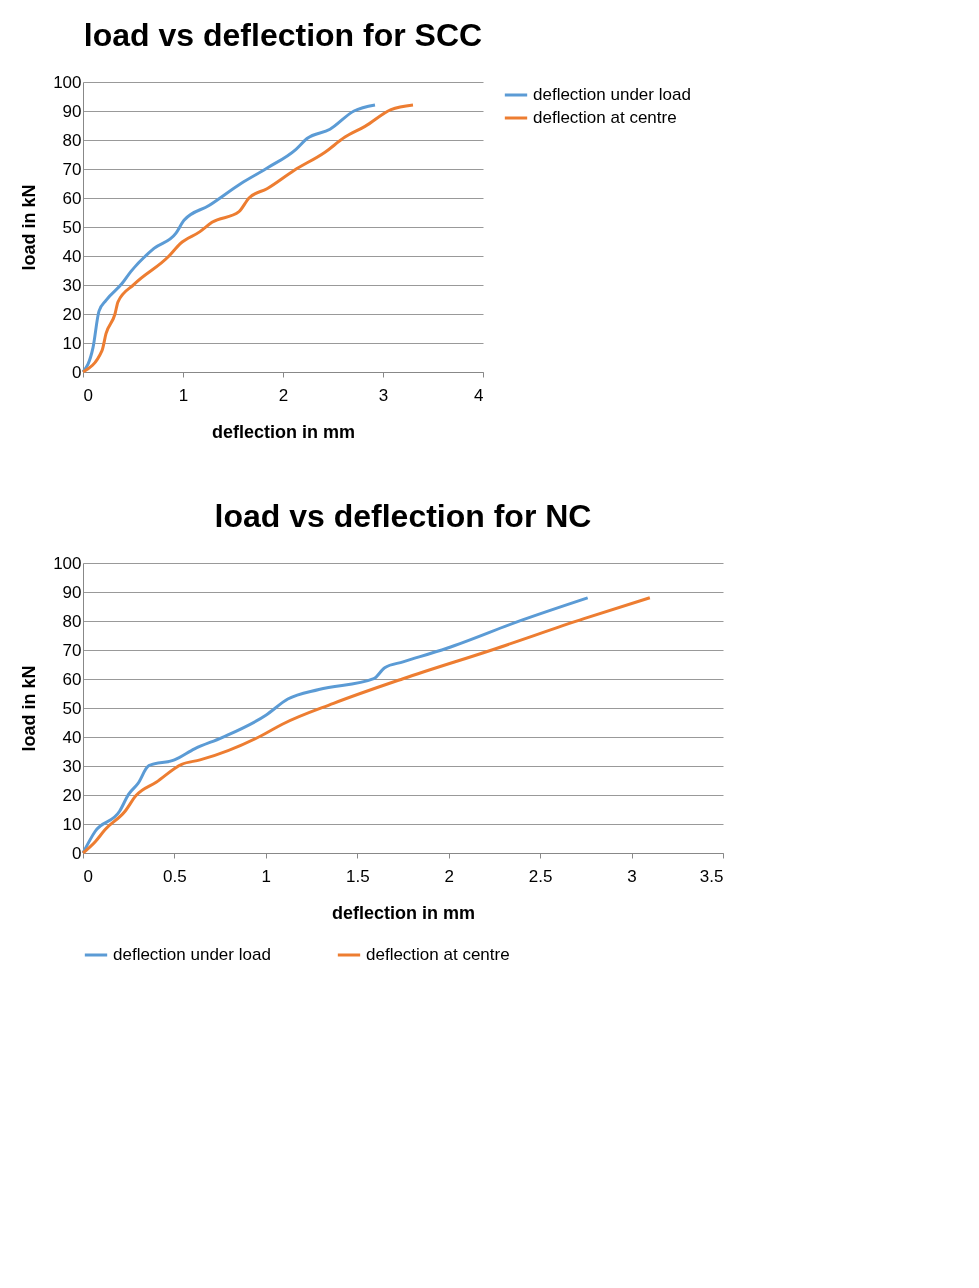 This screenshot has width=979, height=1288. What do you see at coordinates (283, 35) in the screenshot?
I see `chart-title: load vs deflection for SCC` at bounding box center [283, 35].